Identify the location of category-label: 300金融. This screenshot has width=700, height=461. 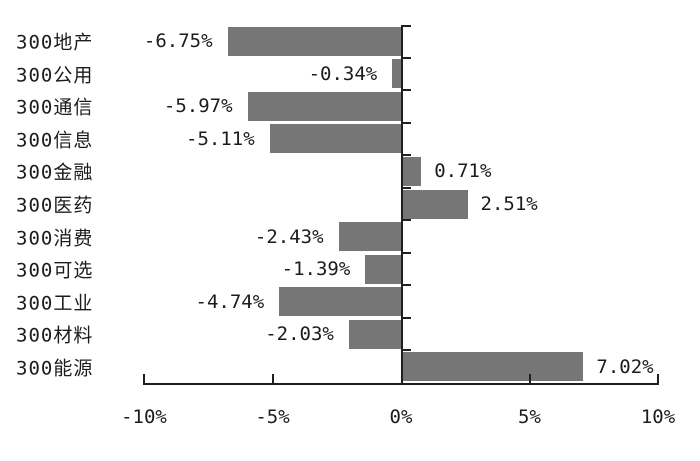
(55, 172).